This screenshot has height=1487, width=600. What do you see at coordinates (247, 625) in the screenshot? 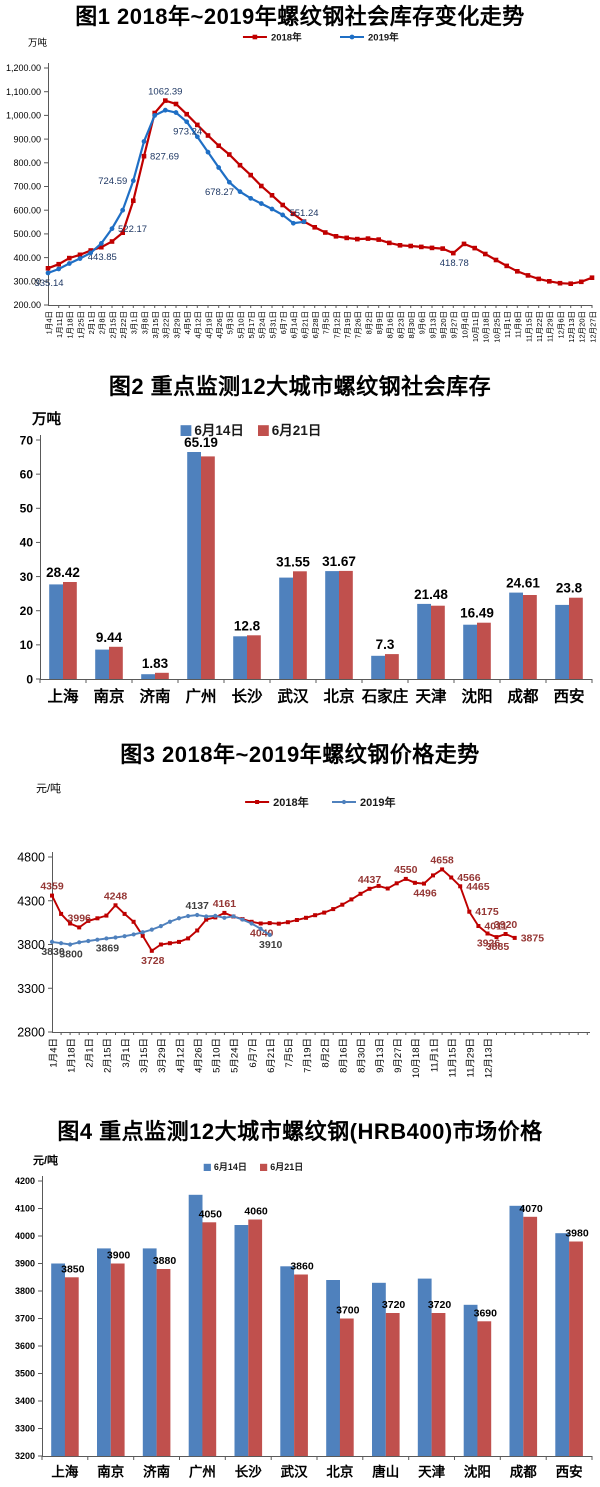
I see `bar-value-label: 12.8` at bounding box center [247, 625].